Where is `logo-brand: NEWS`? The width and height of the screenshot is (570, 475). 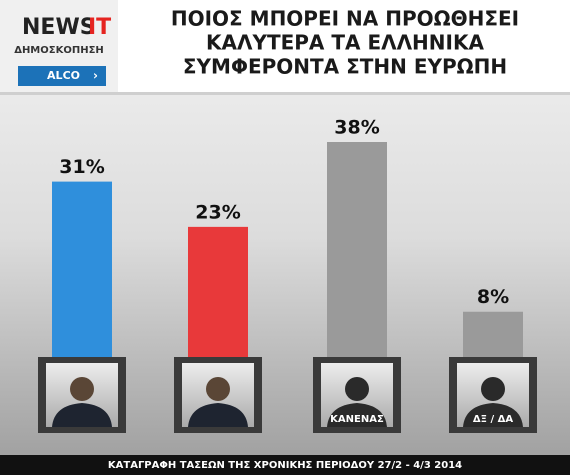 logo-brand: NEWS is located at coordinates (59, 27).